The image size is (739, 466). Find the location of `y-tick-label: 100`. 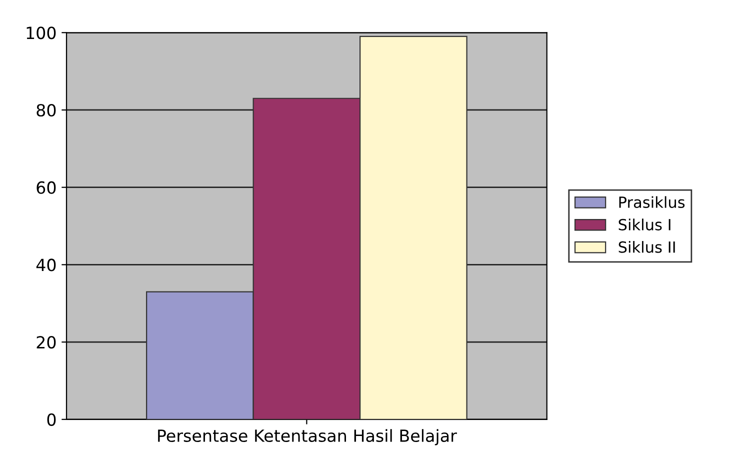

y-tick-label: 100 is located at coordinates (41, 33).